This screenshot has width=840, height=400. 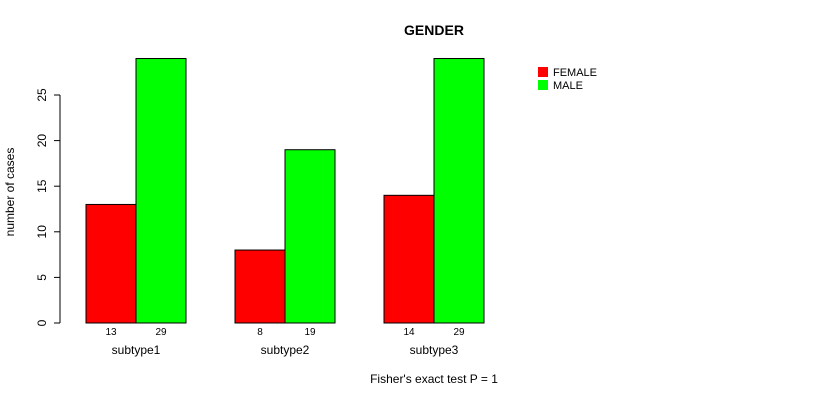 I want to click on data-label-male-subtype3: 29, so click(x=459, y=332).